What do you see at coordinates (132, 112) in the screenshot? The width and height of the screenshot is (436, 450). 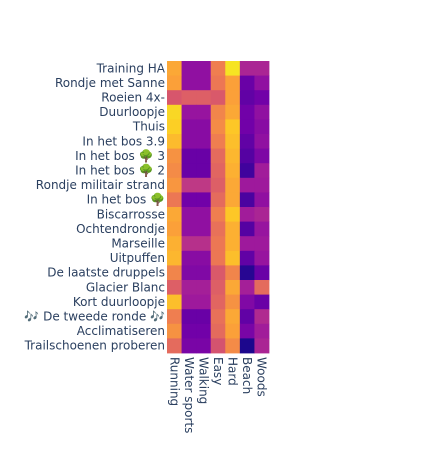 I see `y-tick-label: Duurloopje` at bounding box center [132, 112].